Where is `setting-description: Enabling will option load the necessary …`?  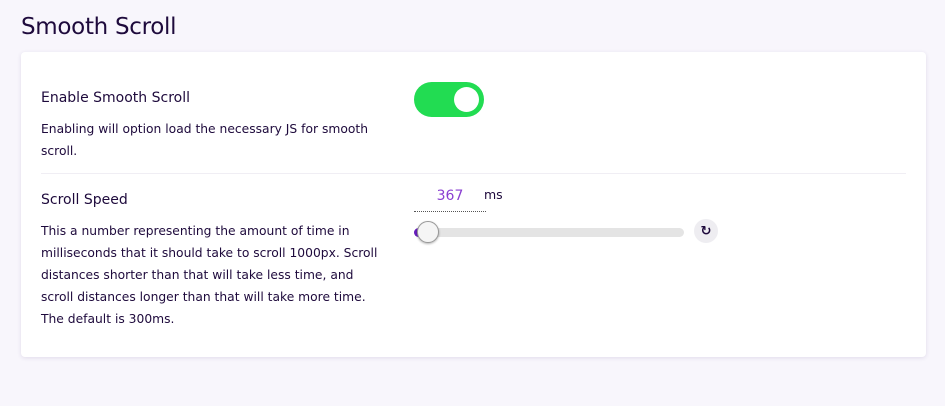 setting-description: Enabling will option load the necessary … is located at coordinates (205, 140).